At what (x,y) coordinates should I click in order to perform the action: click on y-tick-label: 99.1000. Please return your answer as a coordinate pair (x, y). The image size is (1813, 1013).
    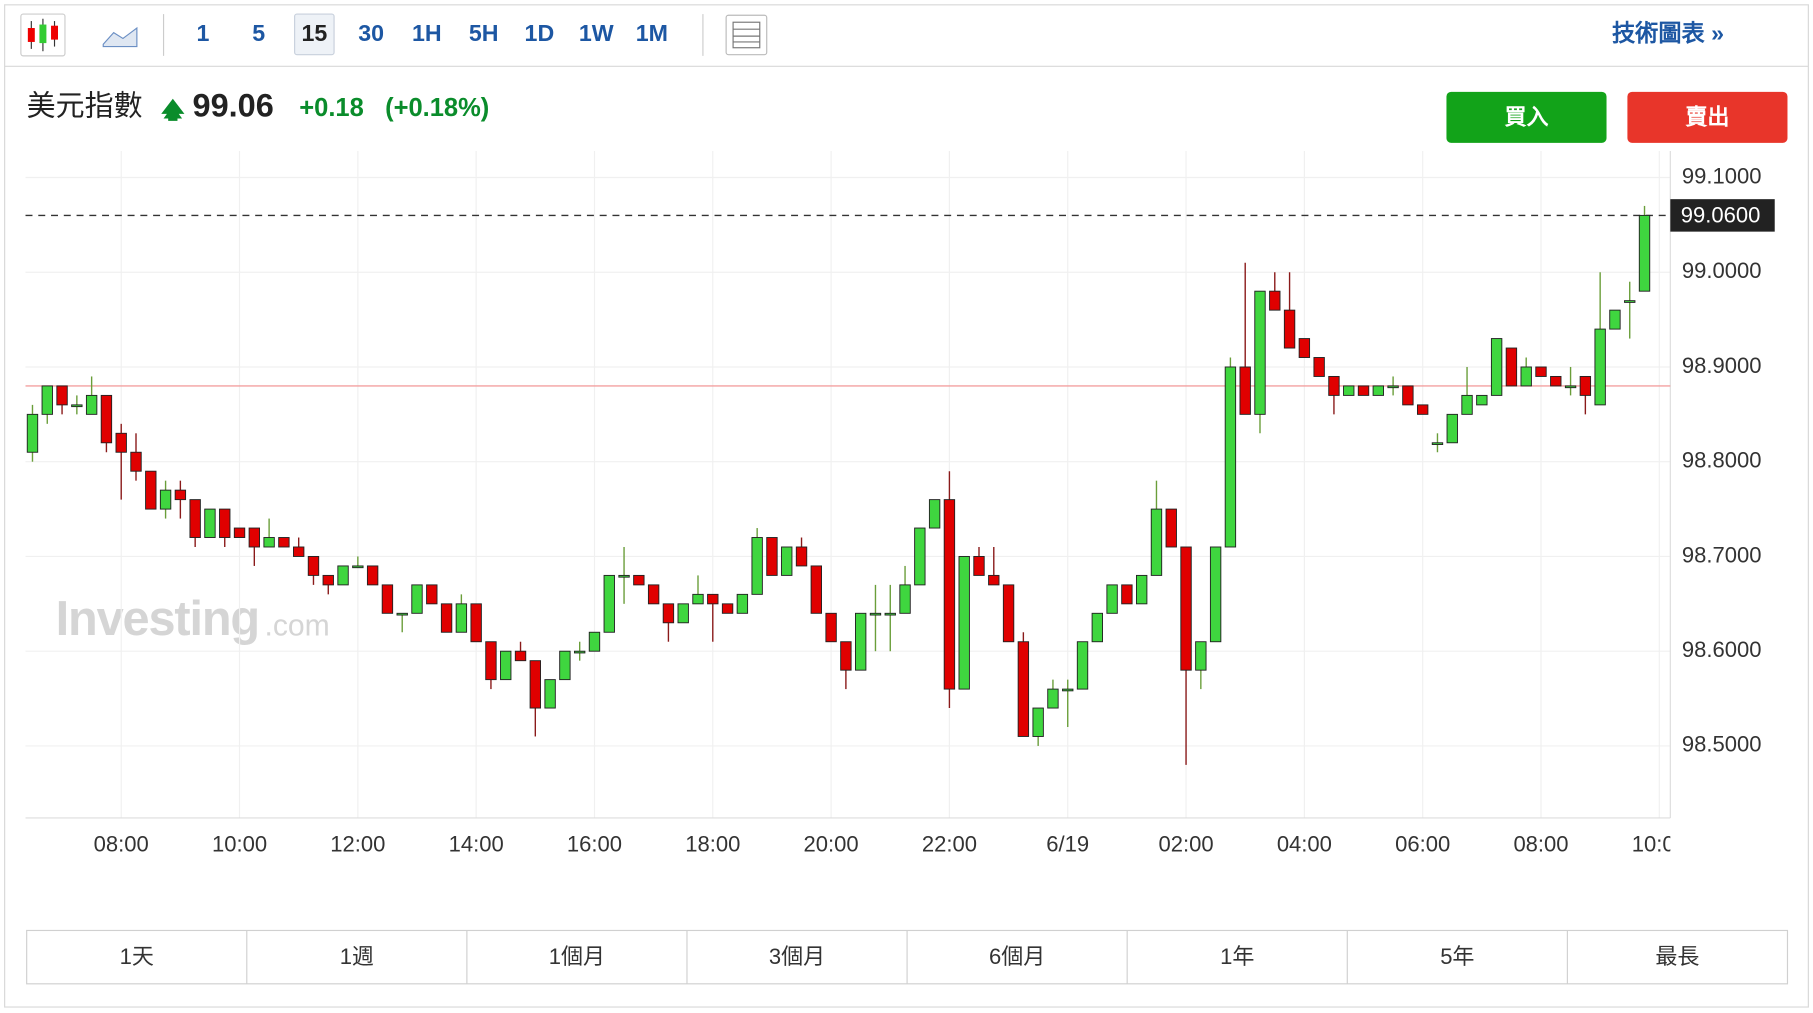
    Looking at the image, I should click on (1722, 175).